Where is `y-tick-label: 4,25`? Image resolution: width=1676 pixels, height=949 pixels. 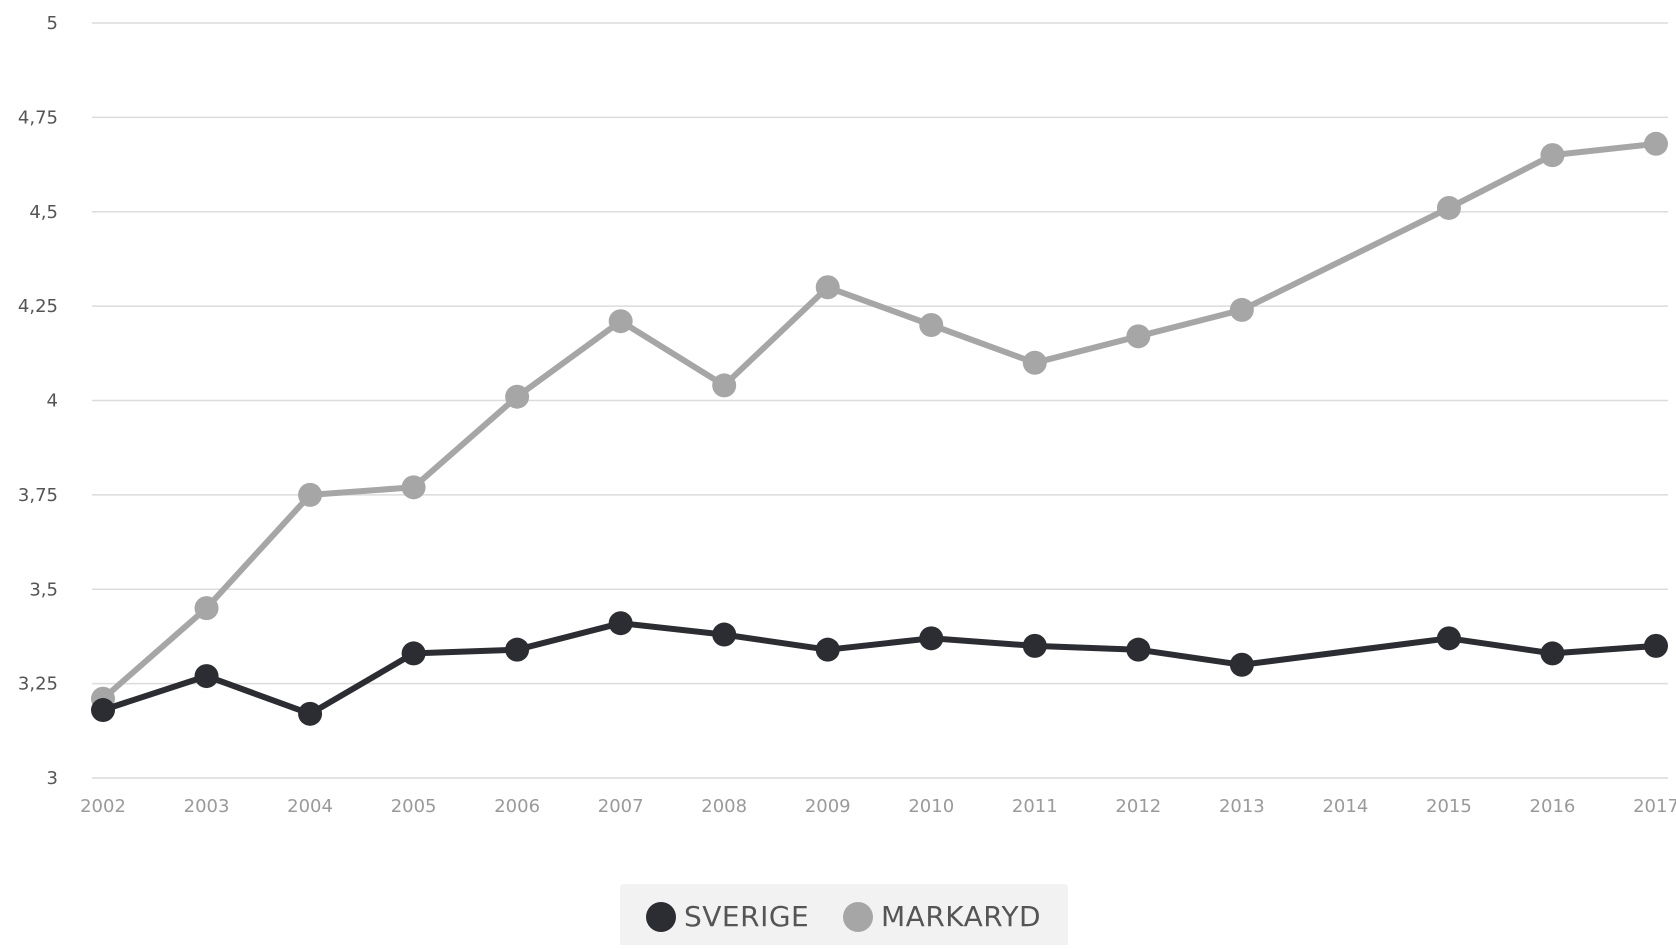
y-tick-label: 4,25 is located at coordinates (38, 306).